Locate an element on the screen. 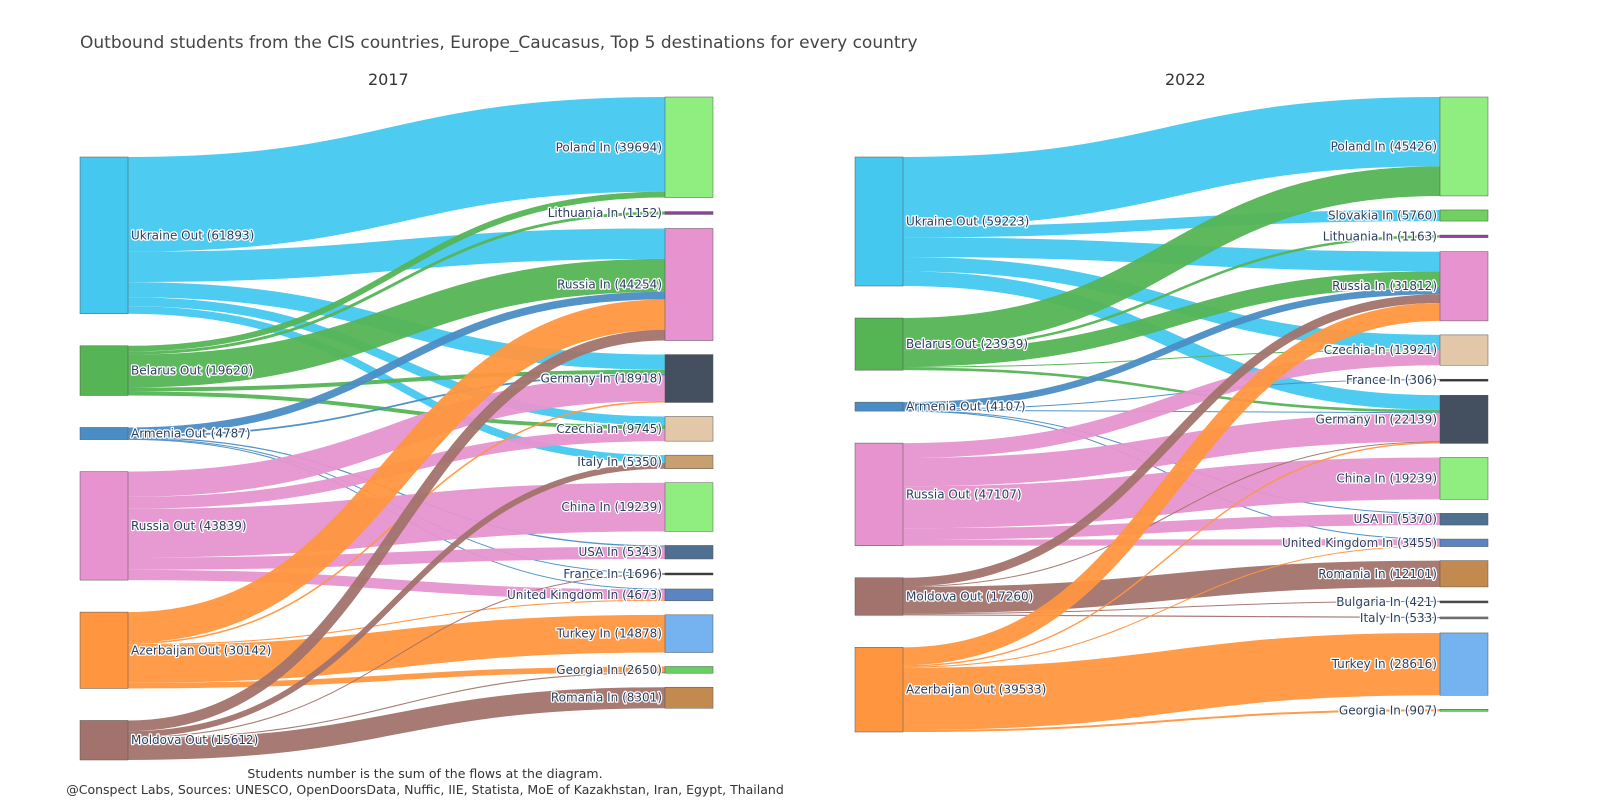 This screenshot has width=1600, height=800. link-russia-to-united-kingdom is located at coordinates (396, 584).